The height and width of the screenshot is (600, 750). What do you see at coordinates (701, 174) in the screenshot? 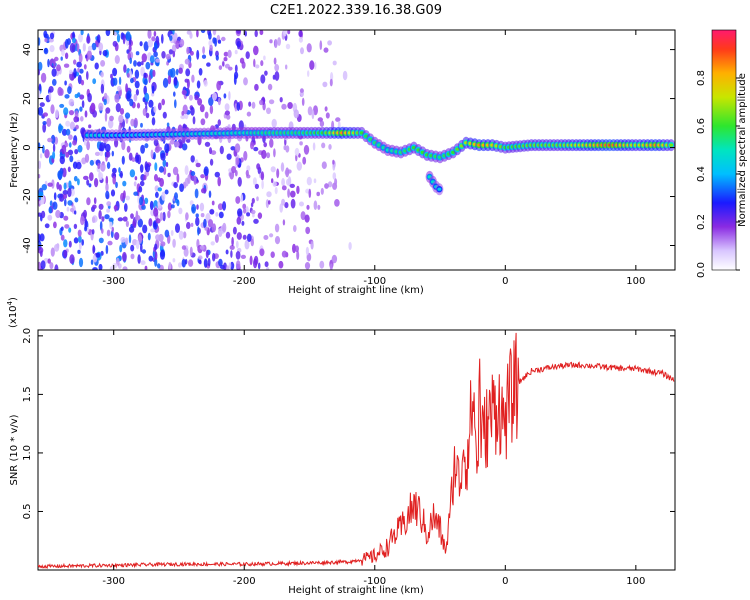
I see `colorbar-tick-label: 0.4` at bounding box center [701, 174].